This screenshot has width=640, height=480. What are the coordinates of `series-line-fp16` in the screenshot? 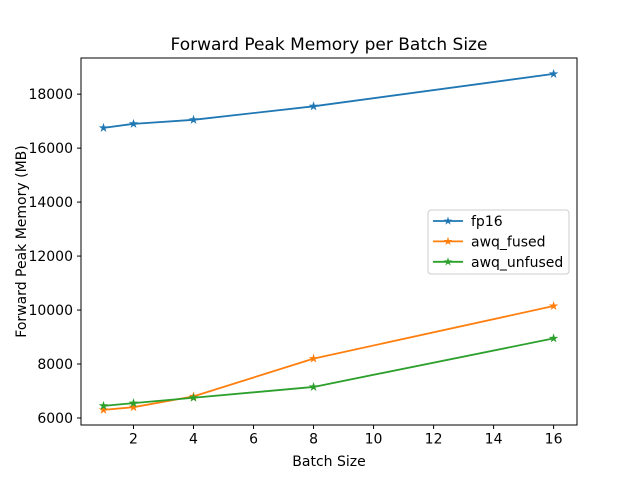 It's located at (328, 101).